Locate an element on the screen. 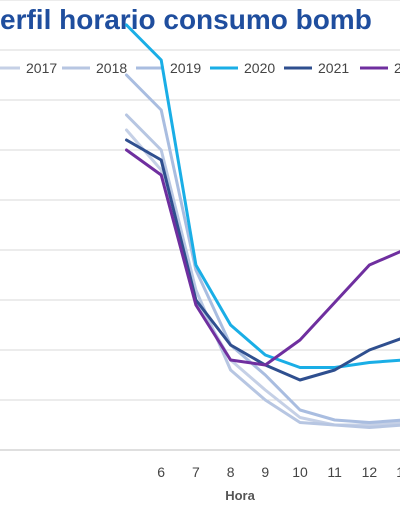 The image size is (400, 516). legend-label-2018: 2018 is located at coordinates (111, 68).